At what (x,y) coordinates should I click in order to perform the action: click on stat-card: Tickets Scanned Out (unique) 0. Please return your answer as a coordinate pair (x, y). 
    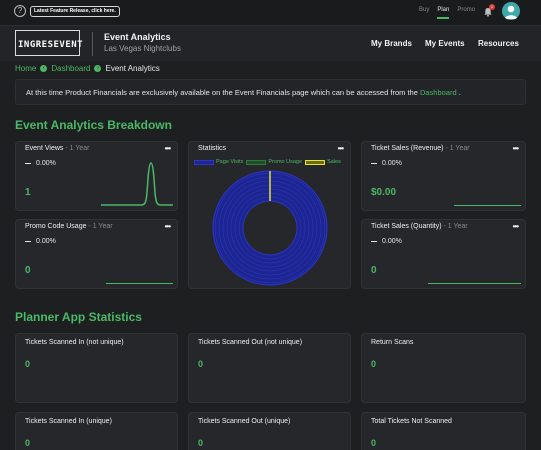
    Looking at the image, I should click on (269, 431).